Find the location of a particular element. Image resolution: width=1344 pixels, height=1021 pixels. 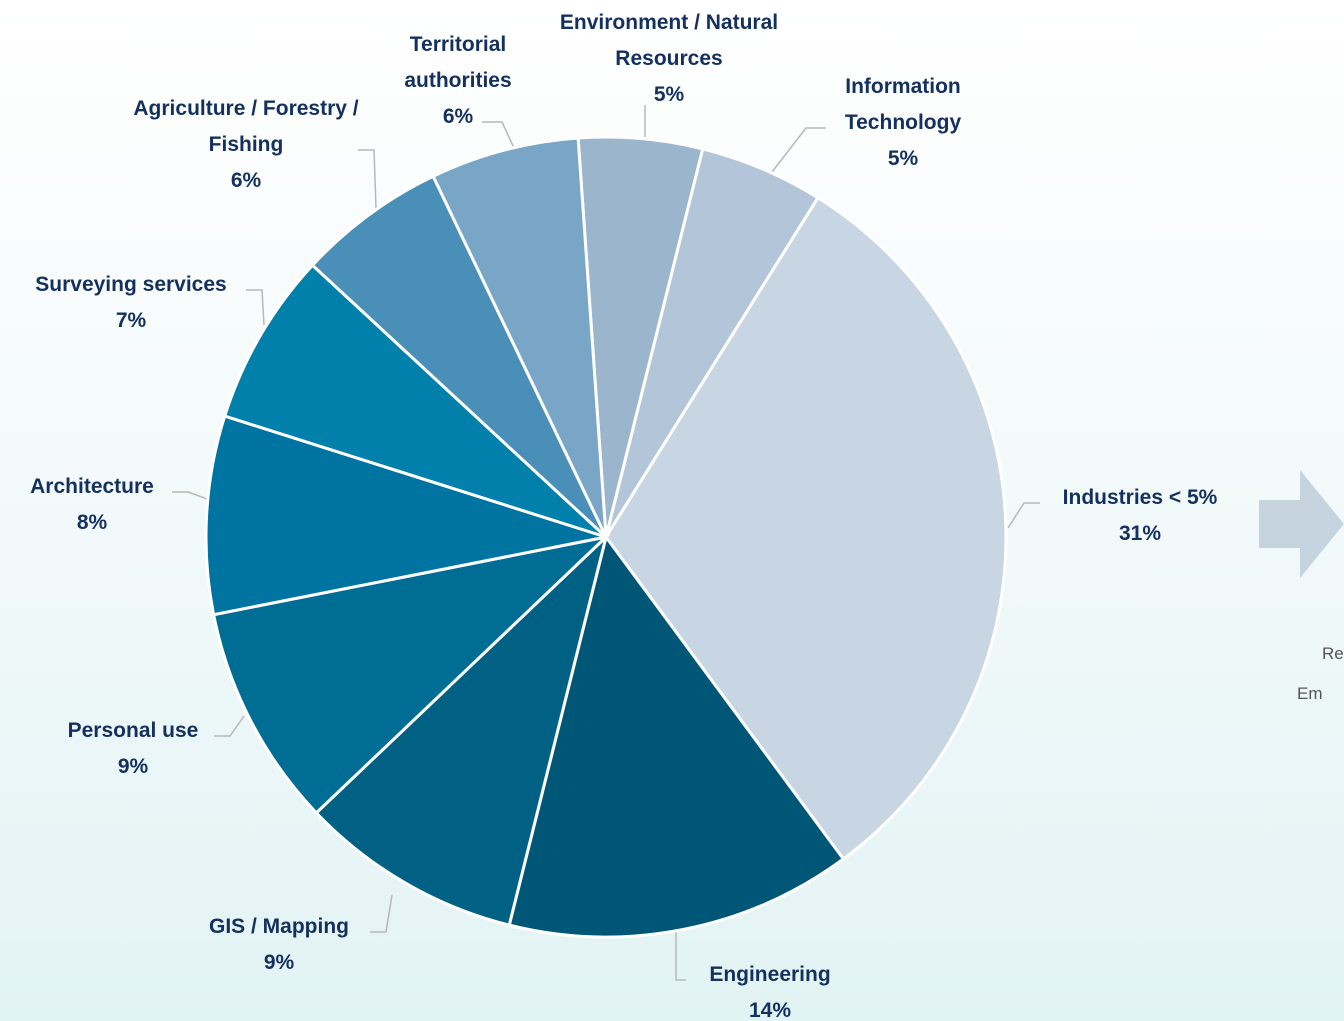

category-label: Information Technology is located at coordinates (903, 104).